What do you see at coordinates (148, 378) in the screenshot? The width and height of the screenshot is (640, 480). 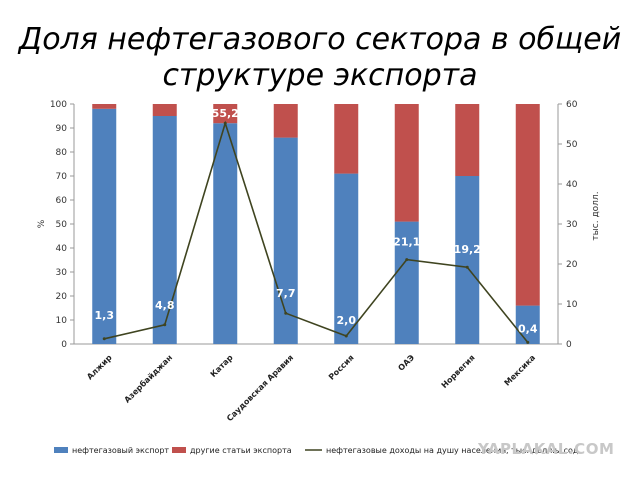 I see `x-tick-label: Азербайджан` at bounding box center [148, 378].